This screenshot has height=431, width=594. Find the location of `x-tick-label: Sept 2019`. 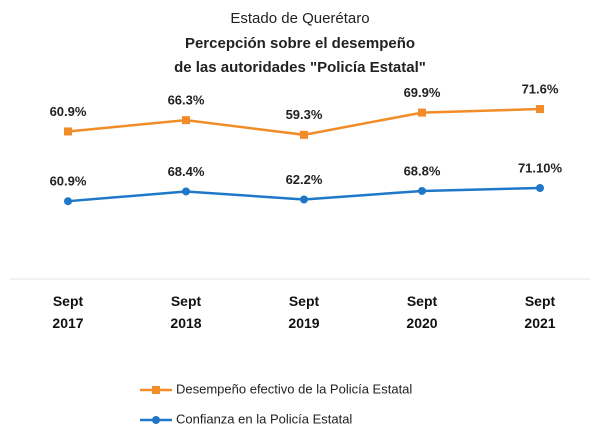

x-tick-label: Sept 2019 is located at coordinates (304, 312).